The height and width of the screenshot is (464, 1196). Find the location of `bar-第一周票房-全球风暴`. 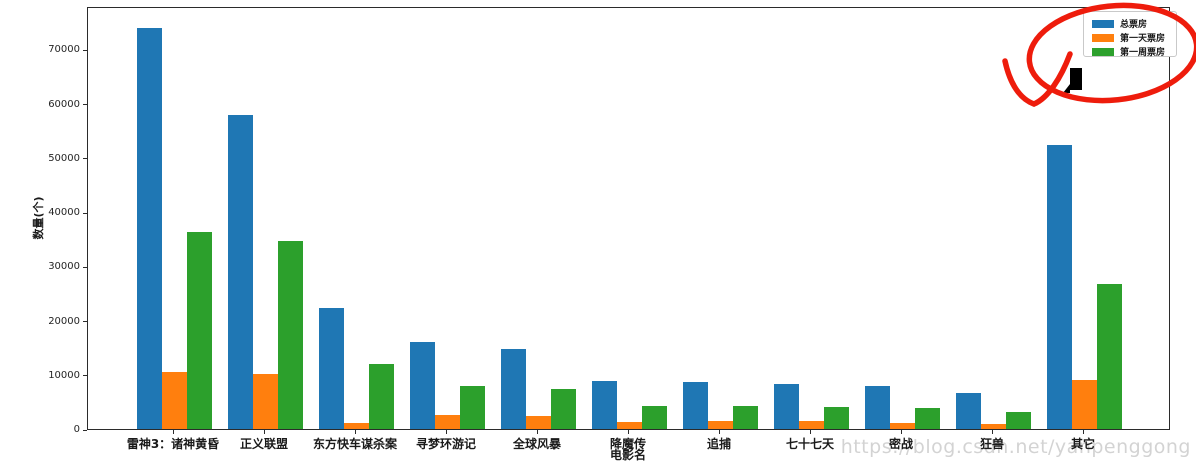

bar-第一周票房-全球风暴 is located at coordinates (563, 408).